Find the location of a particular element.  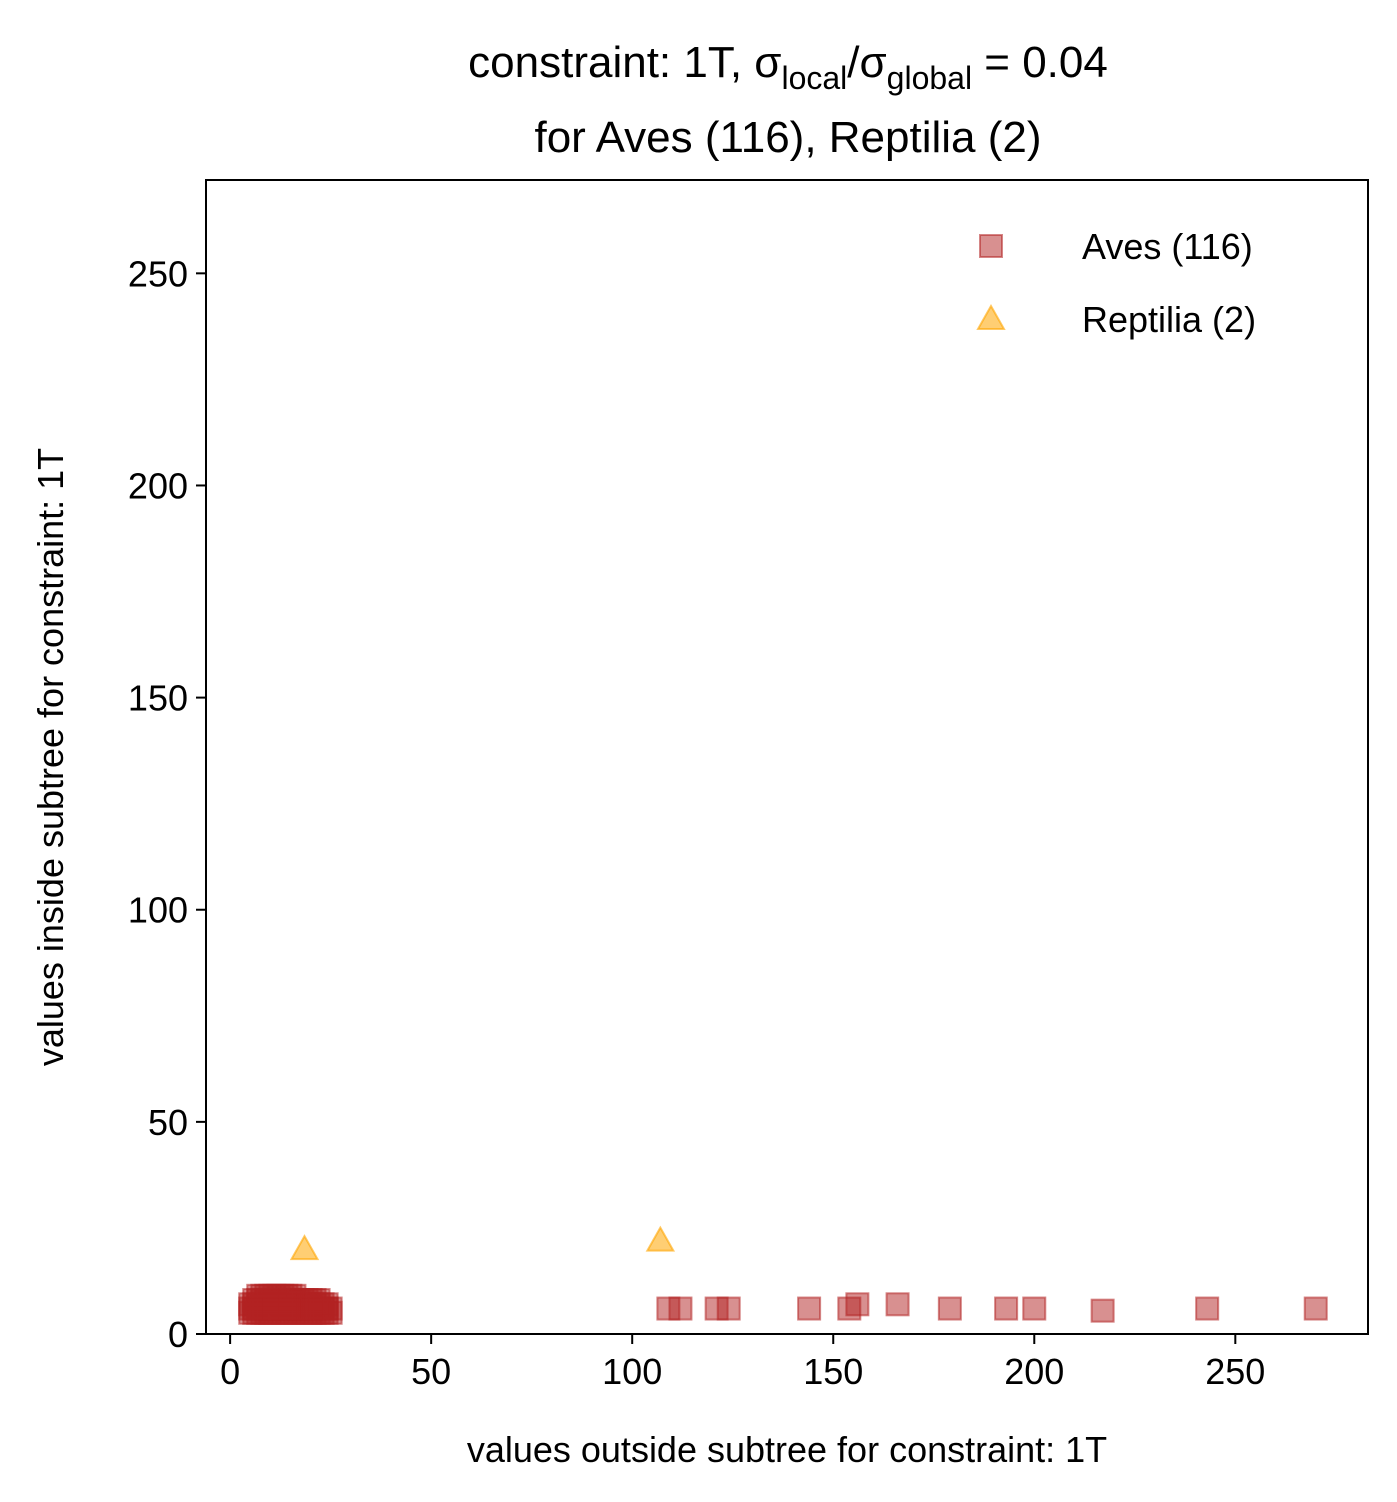

y-axis-label: values inside subtree for constraint: 1T is located at coordinates (50, 757).